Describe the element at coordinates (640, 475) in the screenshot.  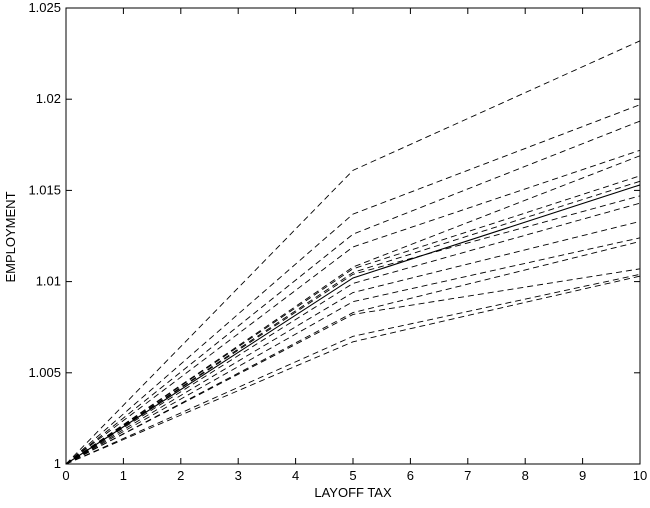
I see `x-tick-label: 10` at that location.